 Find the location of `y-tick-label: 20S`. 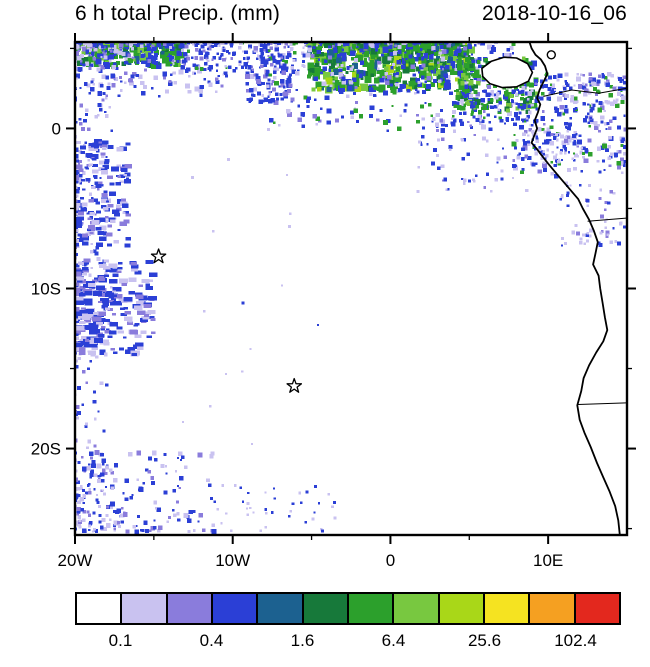

y-tick-label: 20S is located at coordinates (46, 449).